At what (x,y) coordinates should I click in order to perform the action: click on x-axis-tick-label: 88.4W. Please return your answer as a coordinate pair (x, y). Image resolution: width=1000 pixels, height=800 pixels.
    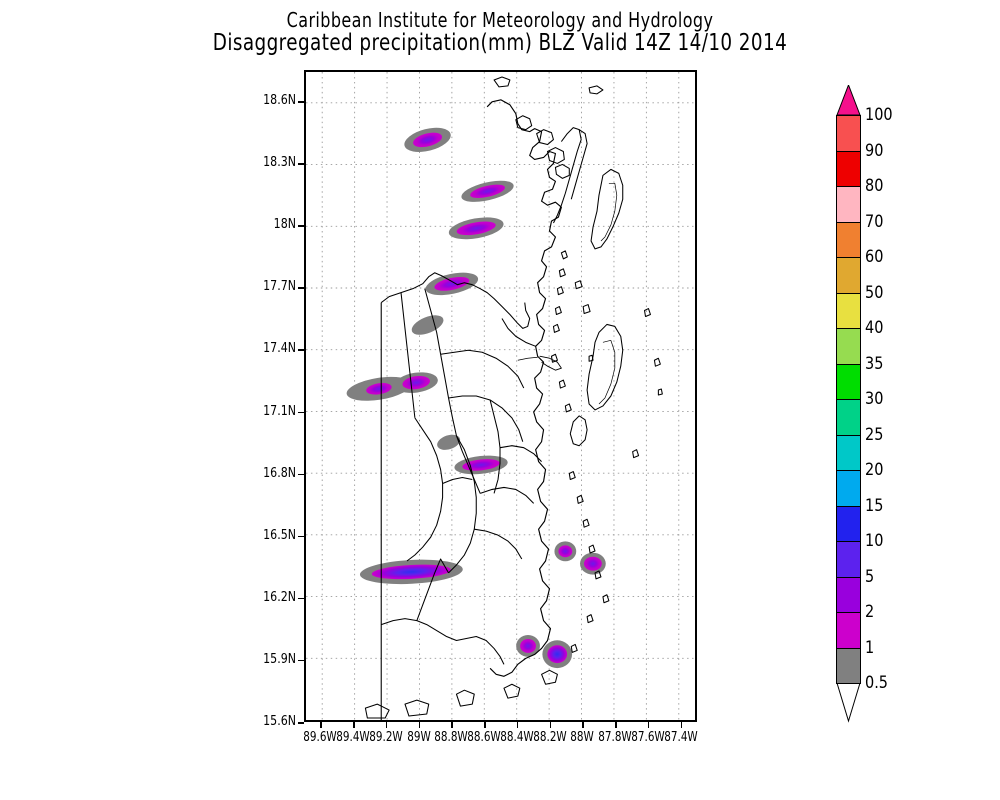
    Looking at the image, I should click on (517, 737).